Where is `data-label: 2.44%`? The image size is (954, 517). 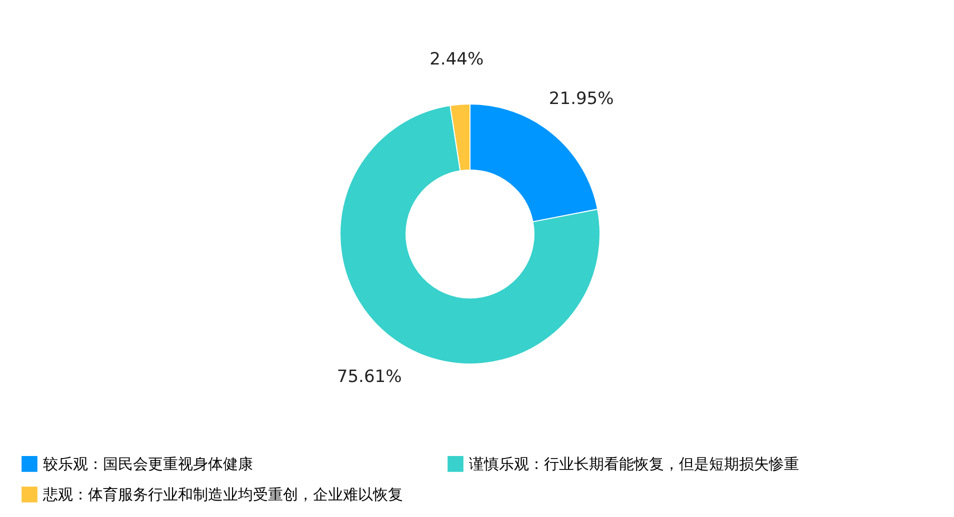
data-label: 2.44% is located at coordinates (457, 60).